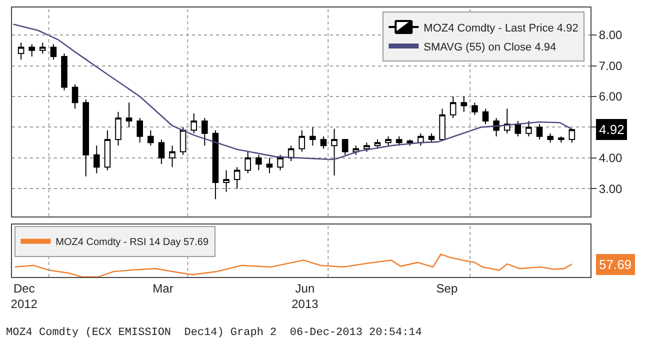 The height and width of the screenshot is (345, 656). What do you see at coordinates (611, 129) in the screenshot?
I see `text: 4.92` at bounding box center [611, 129].